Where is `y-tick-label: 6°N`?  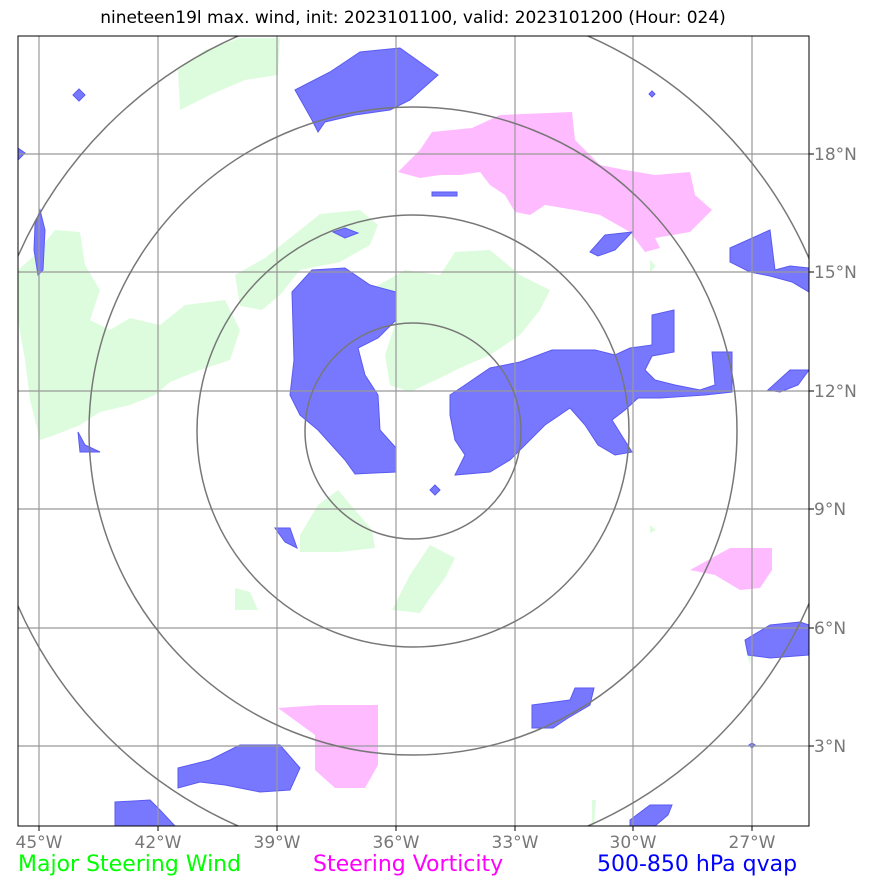
y-tick-label: 6°N is located at coordinates (830, 629).